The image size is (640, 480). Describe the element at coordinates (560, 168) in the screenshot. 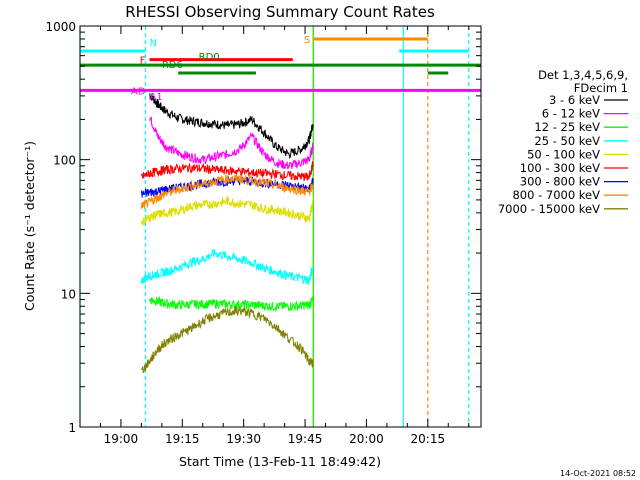

I see `legend-entry: 100 - 300 keV` at that location.